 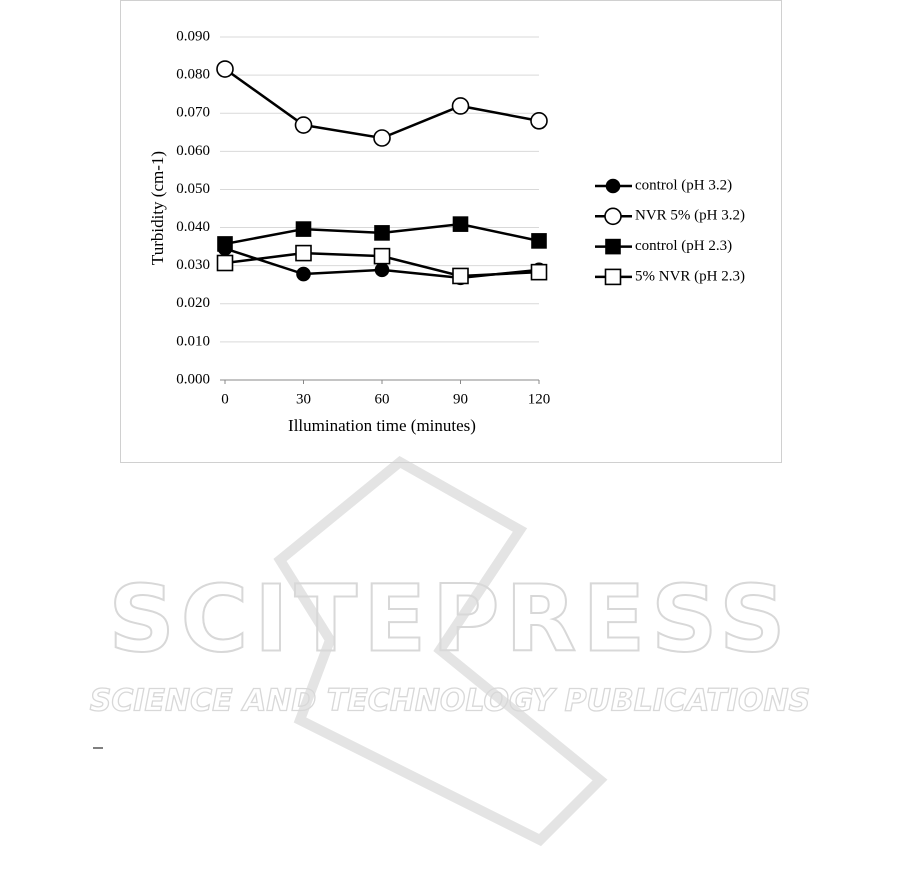 What do you see at coordinates (303, 399) in the screenshot?
I see `x-tick-label: 30` at bounding box center [303, 399].